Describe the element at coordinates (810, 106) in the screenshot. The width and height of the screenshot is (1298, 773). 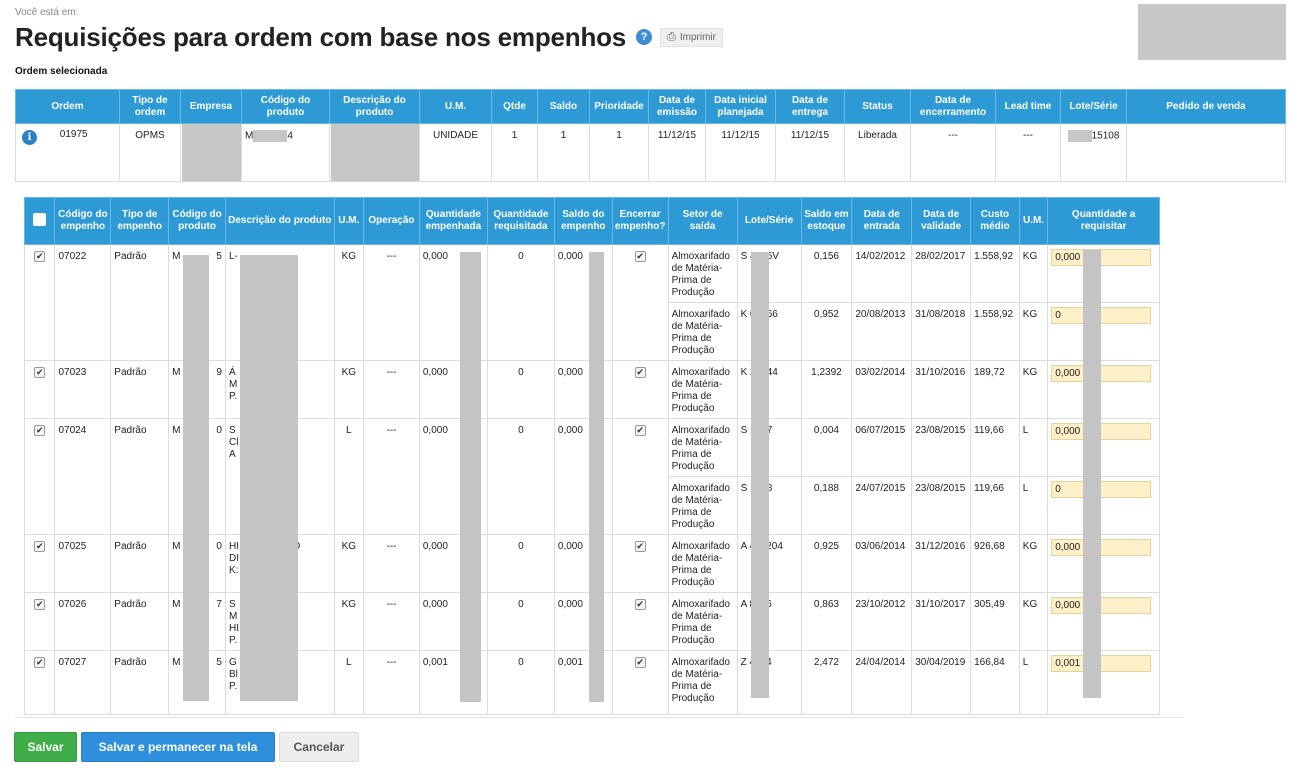
I see `col-header: Data de entrega` at that location.